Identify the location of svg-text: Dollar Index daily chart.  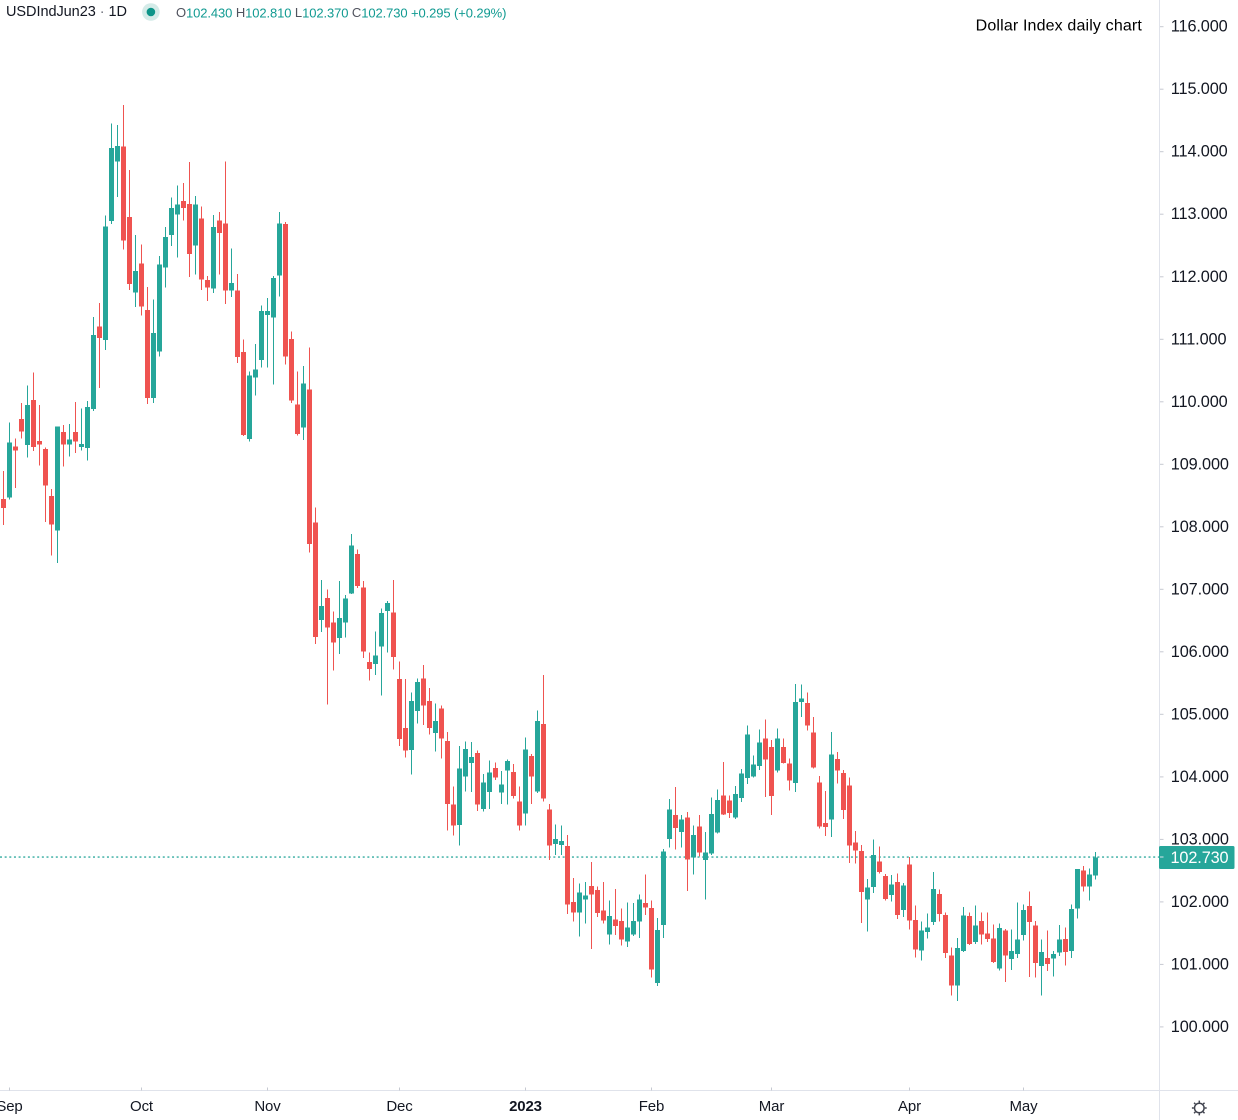
(1059, 26).